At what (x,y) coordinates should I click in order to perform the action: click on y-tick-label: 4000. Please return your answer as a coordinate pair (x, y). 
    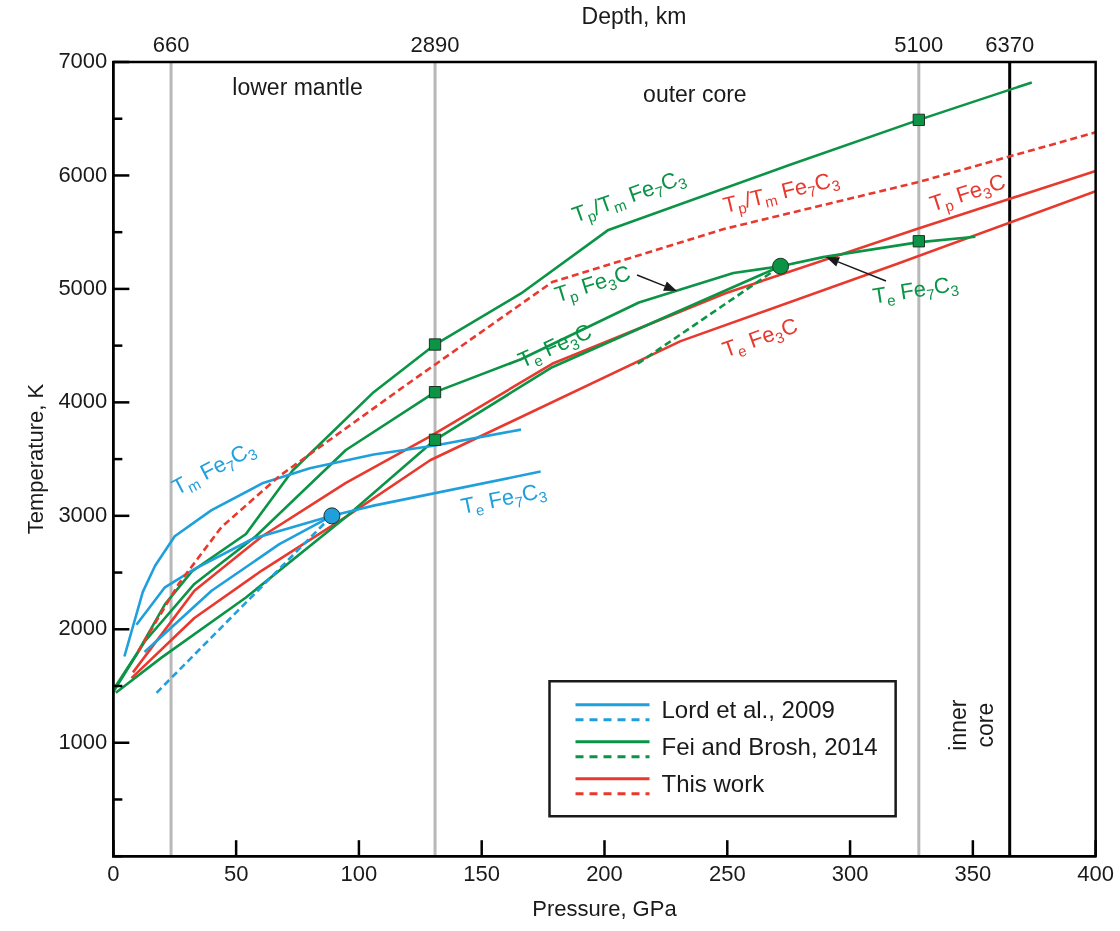
    Looking at the image, I should click on (83, 401).